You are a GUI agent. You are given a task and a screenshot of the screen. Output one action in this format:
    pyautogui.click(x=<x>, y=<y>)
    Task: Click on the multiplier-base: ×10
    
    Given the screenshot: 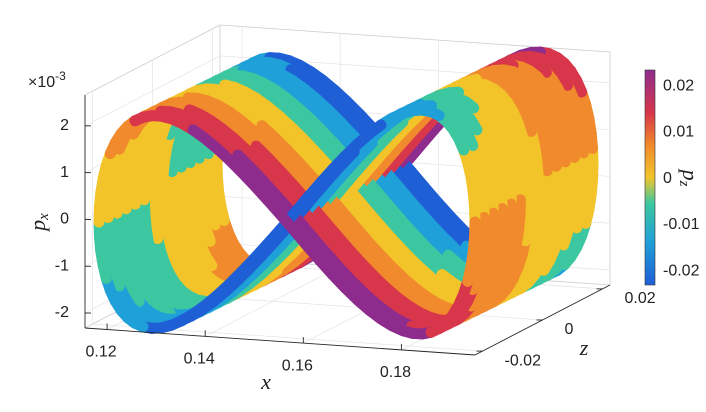 What is the action you would take?
    pyautogui.click(x=41, y=82)
    